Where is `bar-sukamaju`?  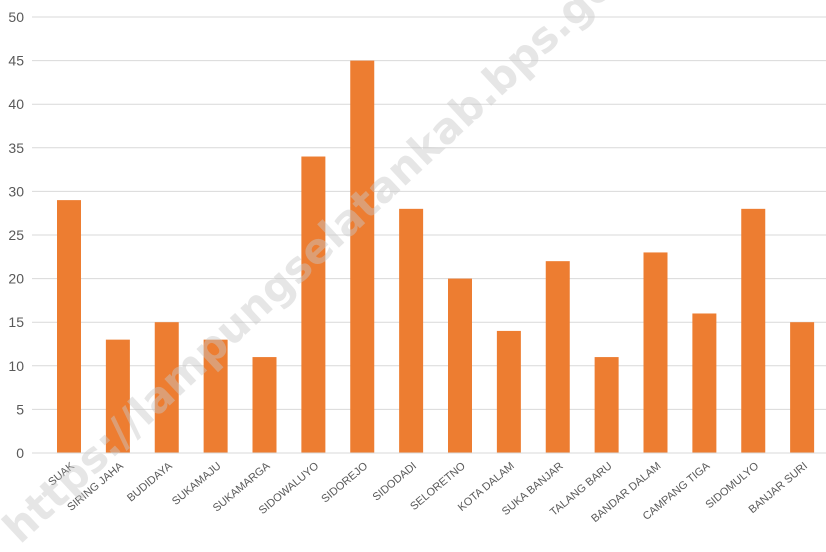 bar-sukamaju is located at coordinates (215, 396).